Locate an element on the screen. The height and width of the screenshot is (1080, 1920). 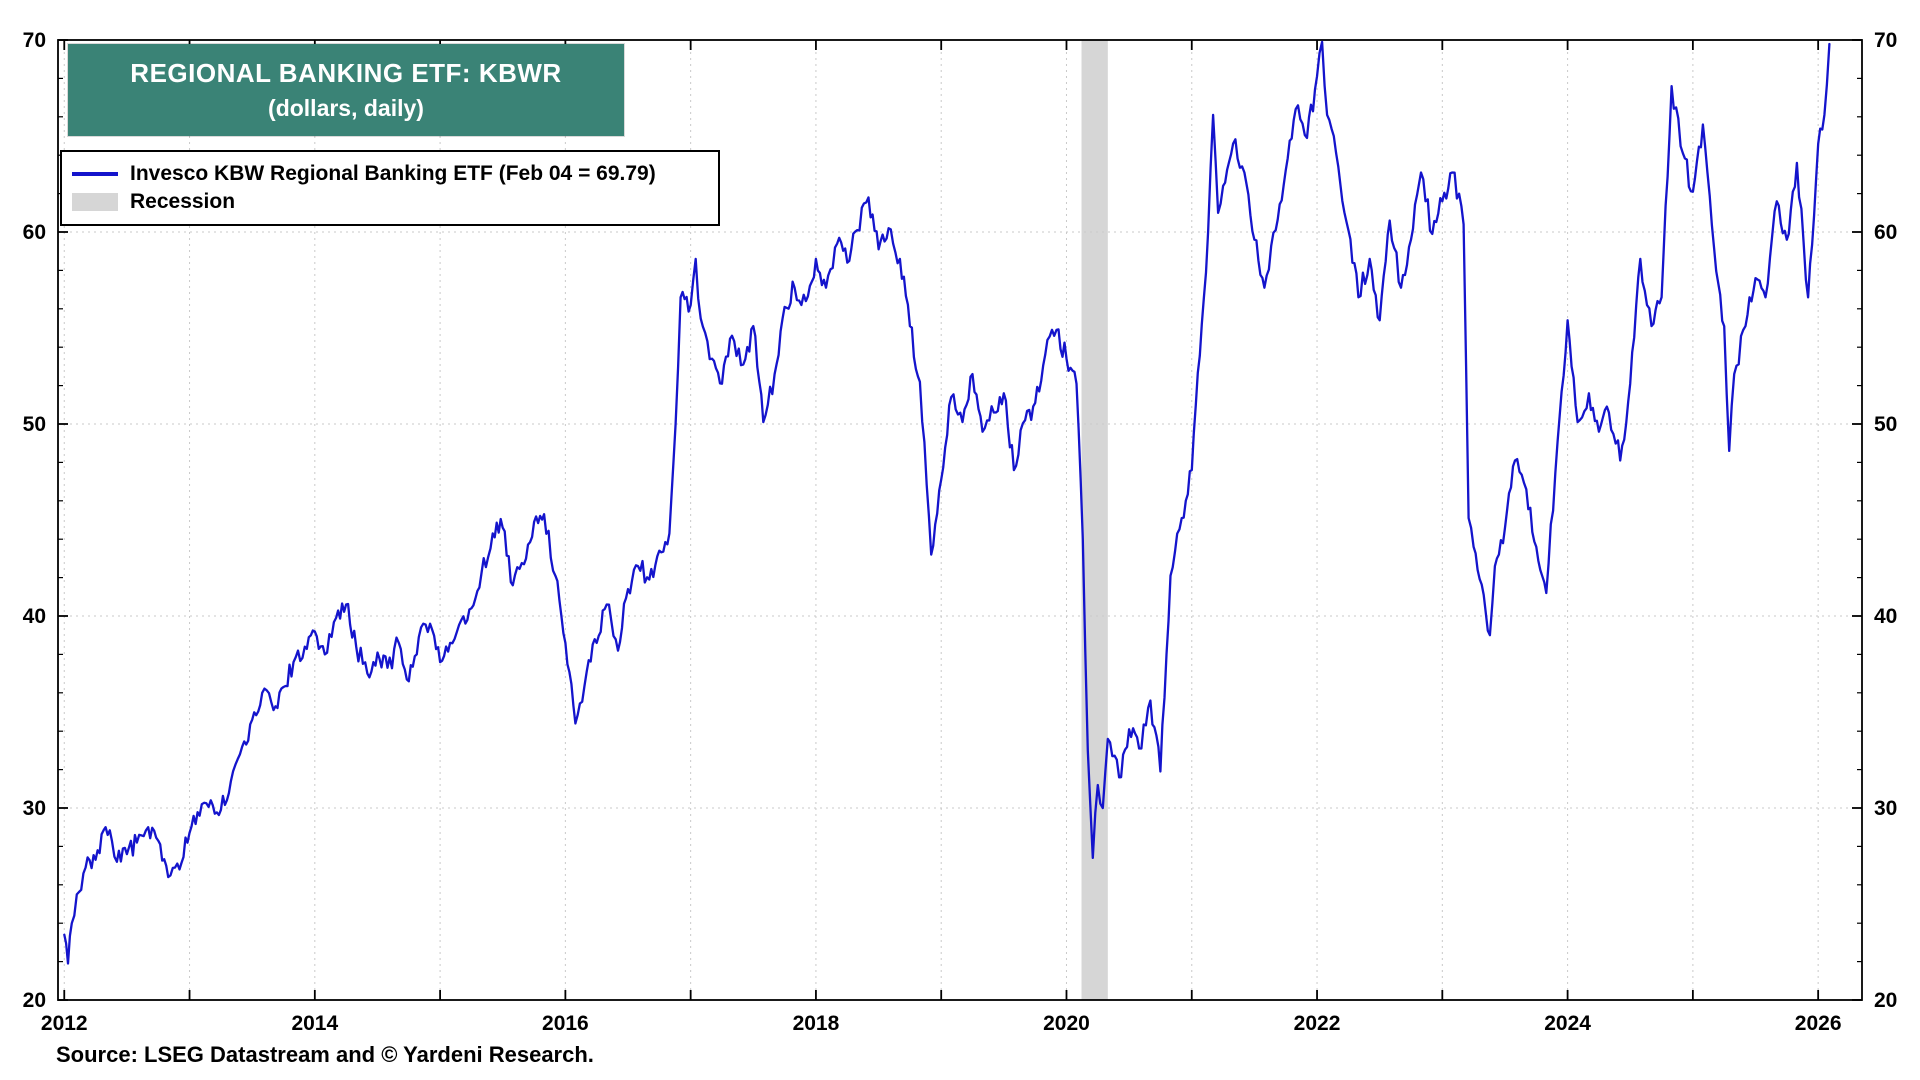
svg-text: 2022 is located at coordinates (1317, 1023).